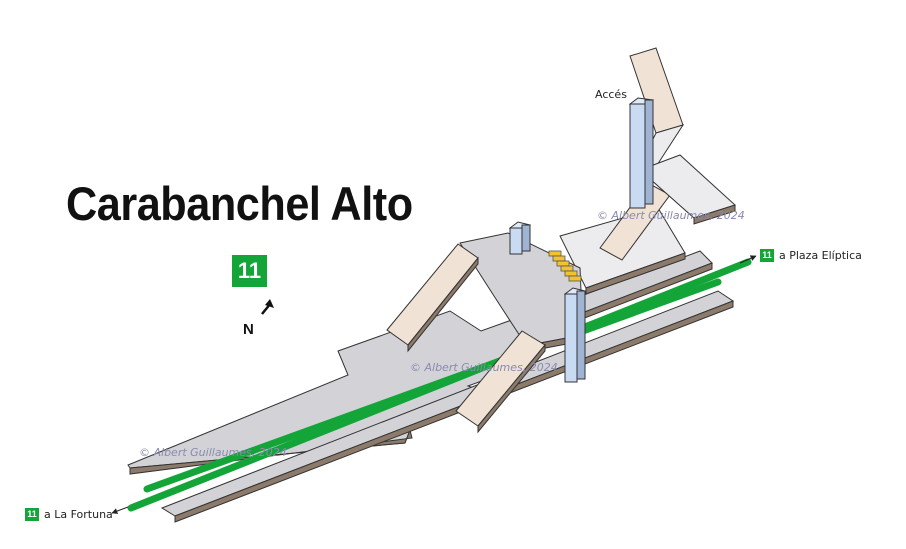 Image resolution: width=906 pixels, height=549 pixels. I want to click on destination-la-fortuna: 11 a La Fortuna, so click(69, 514).